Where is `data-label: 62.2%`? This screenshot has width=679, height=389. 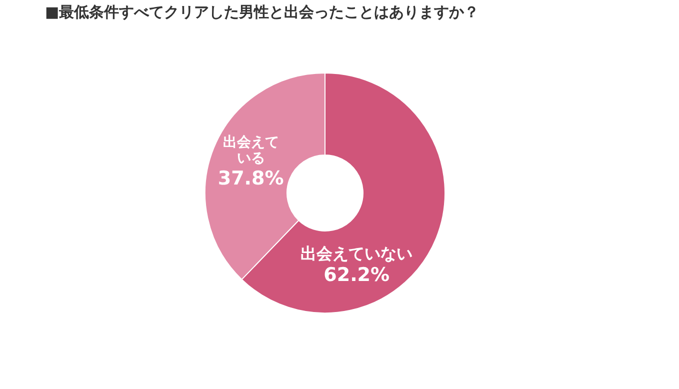 data-label: 62.2% is located at coordinates (357, 275).